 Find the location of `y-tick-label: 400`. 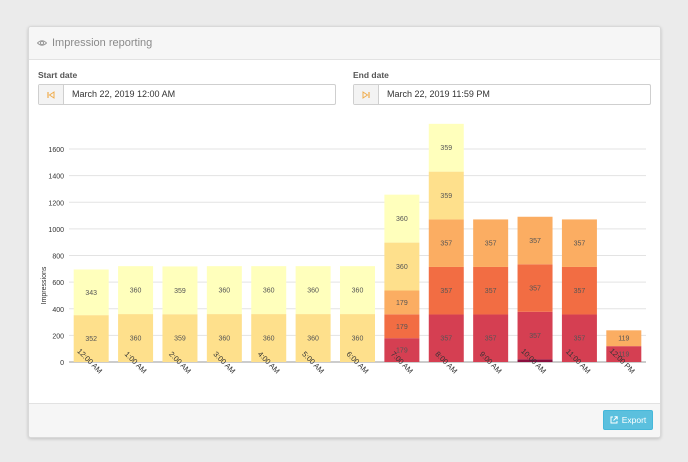

y-tick-label: 400 is located at coordinates (58, 310).